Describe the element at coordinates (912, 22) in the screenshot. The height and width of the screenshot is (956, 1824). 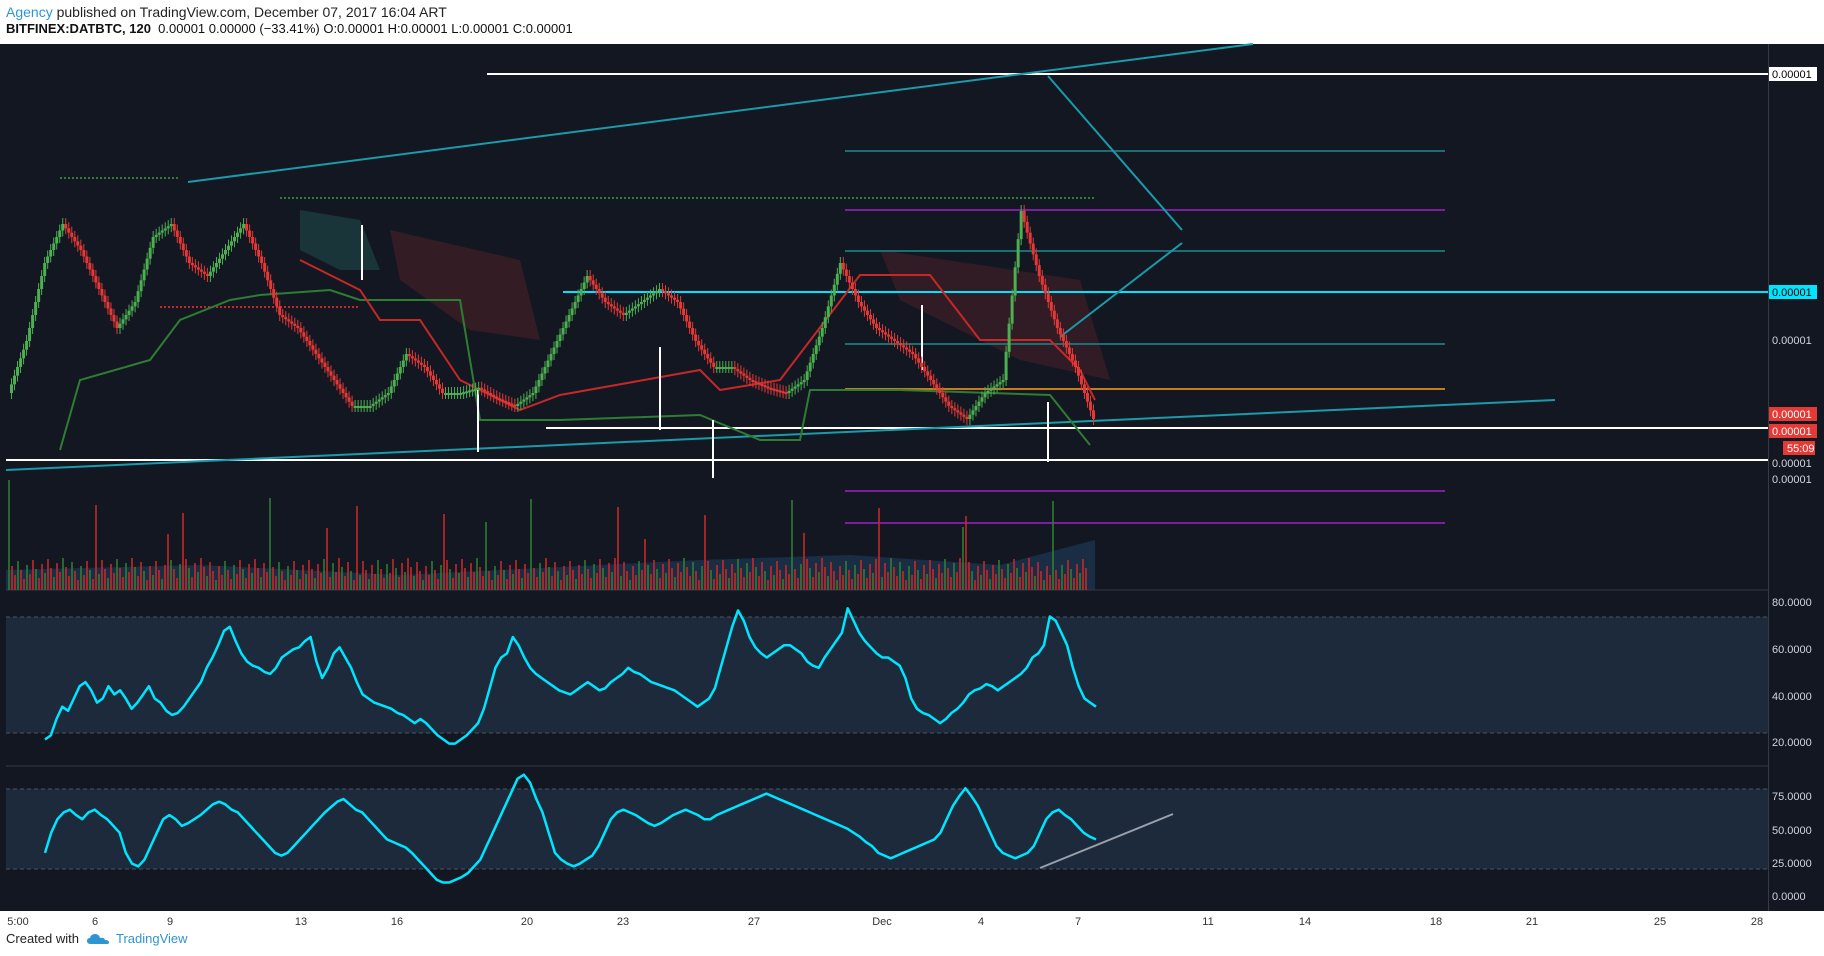
I see `header-bar` at that location.